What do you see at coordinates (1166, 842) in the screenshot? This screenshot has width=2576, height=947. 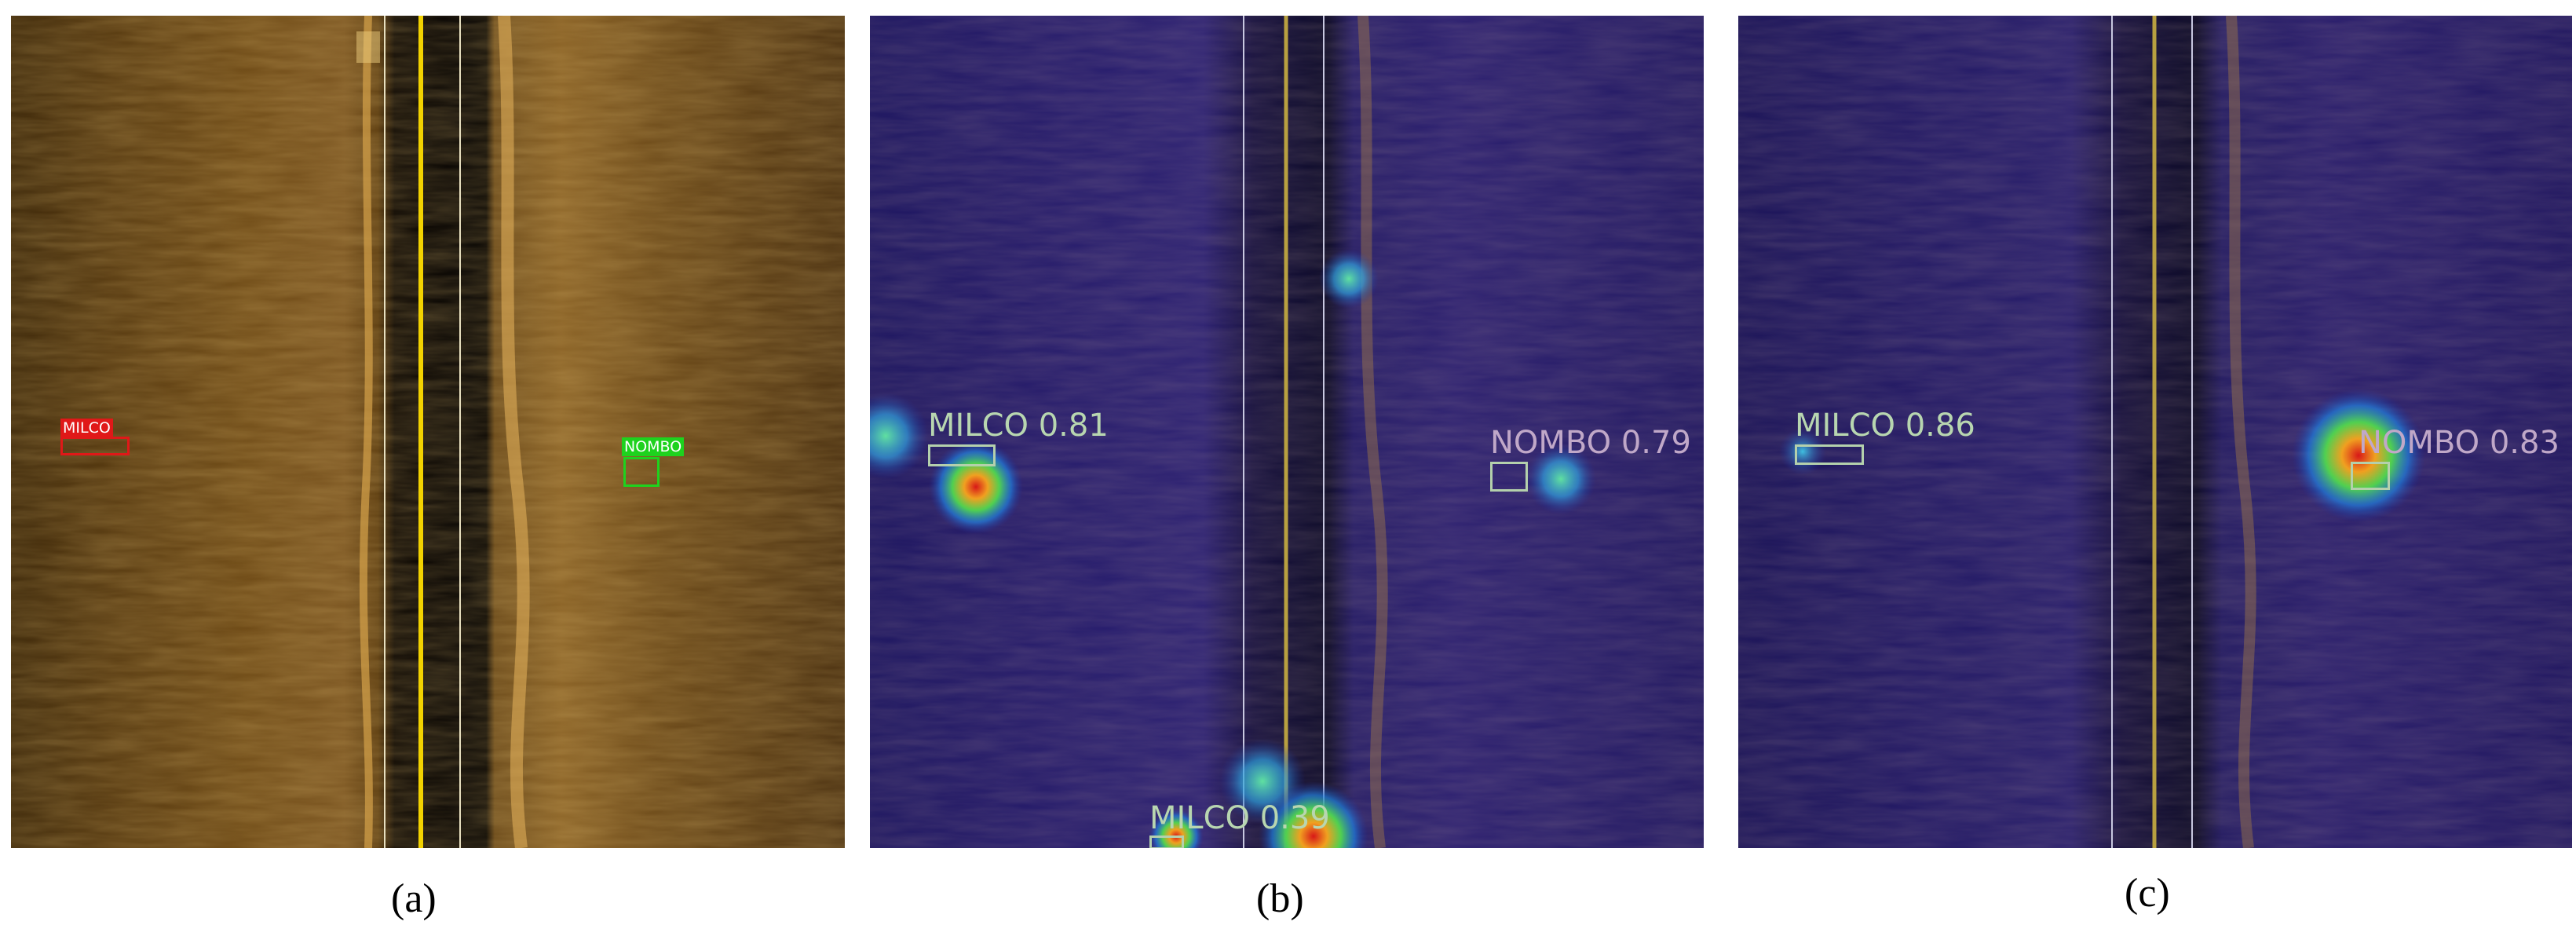 I see `detection-box-milco-low` at bounding box center [1166, 842].